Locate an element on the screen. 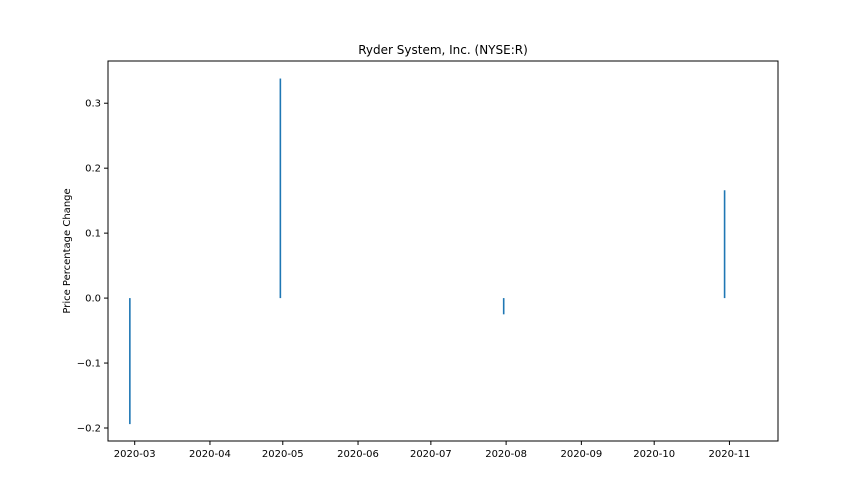 This screenshot has width=864, height=504. y-axis: −0.2 −0.1 0.0 0.1 0.2 0.3 is located at coordinates (92, 267).